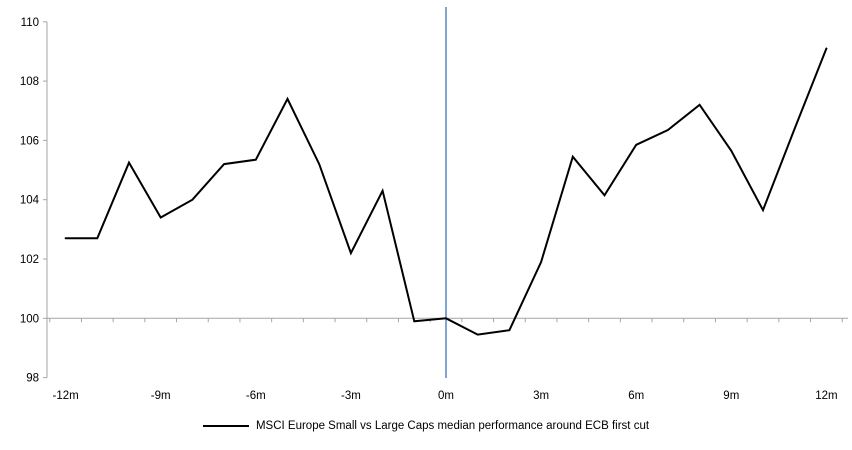  What do you see at coordinates (636, 396) in the screenshot?
I see `x-axis-label: 6m` at bounding box center [636, 396].